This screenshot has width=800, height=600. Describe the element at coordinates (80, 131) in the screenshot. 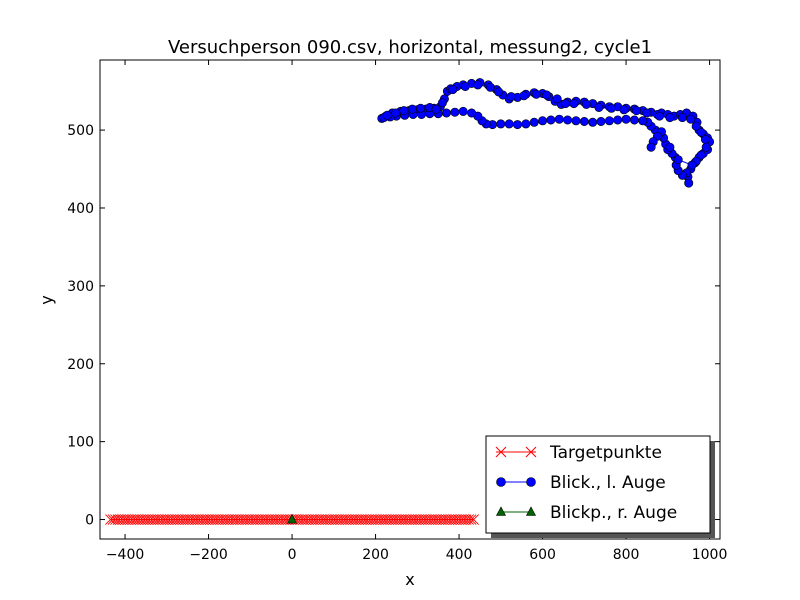

I see `y-tick-label-5: 500` at that location.